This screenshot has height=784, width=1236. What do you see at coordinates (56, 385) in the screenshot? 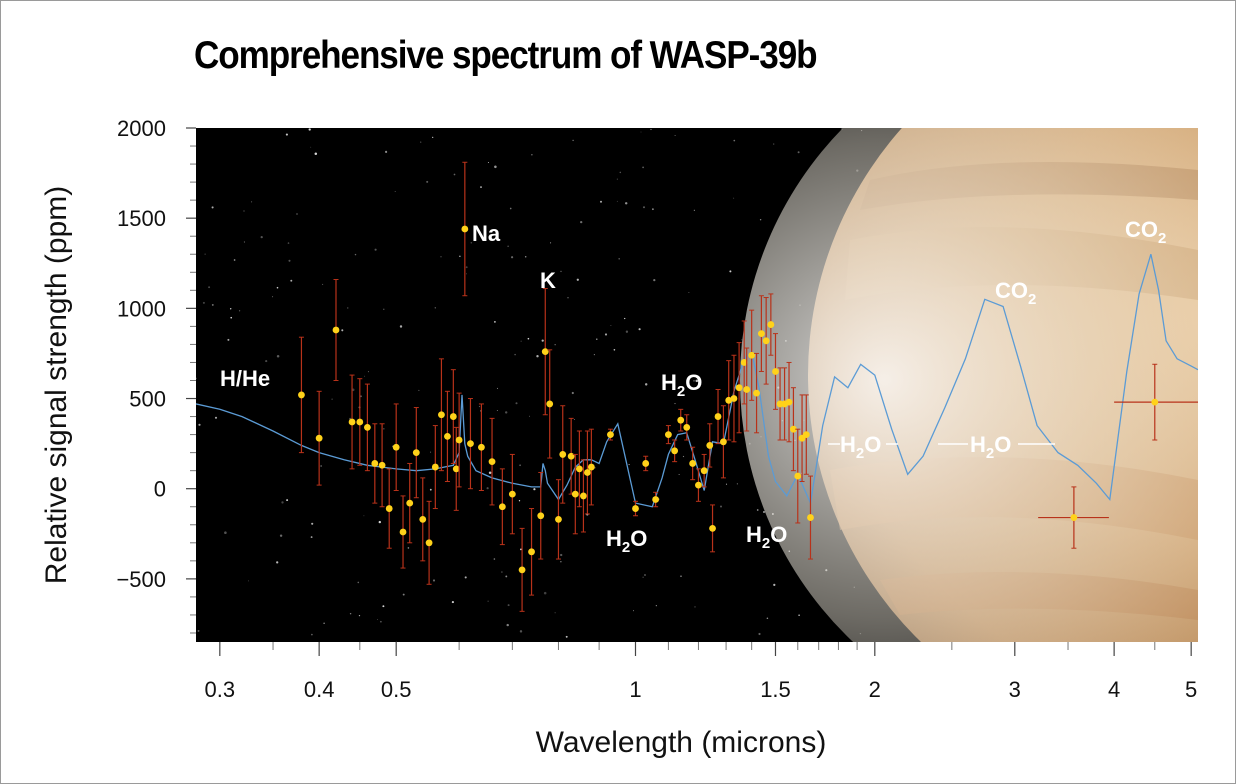
I see `y-axis-label: Relative signal strength (ppm)` at bounding box center [56, 385].